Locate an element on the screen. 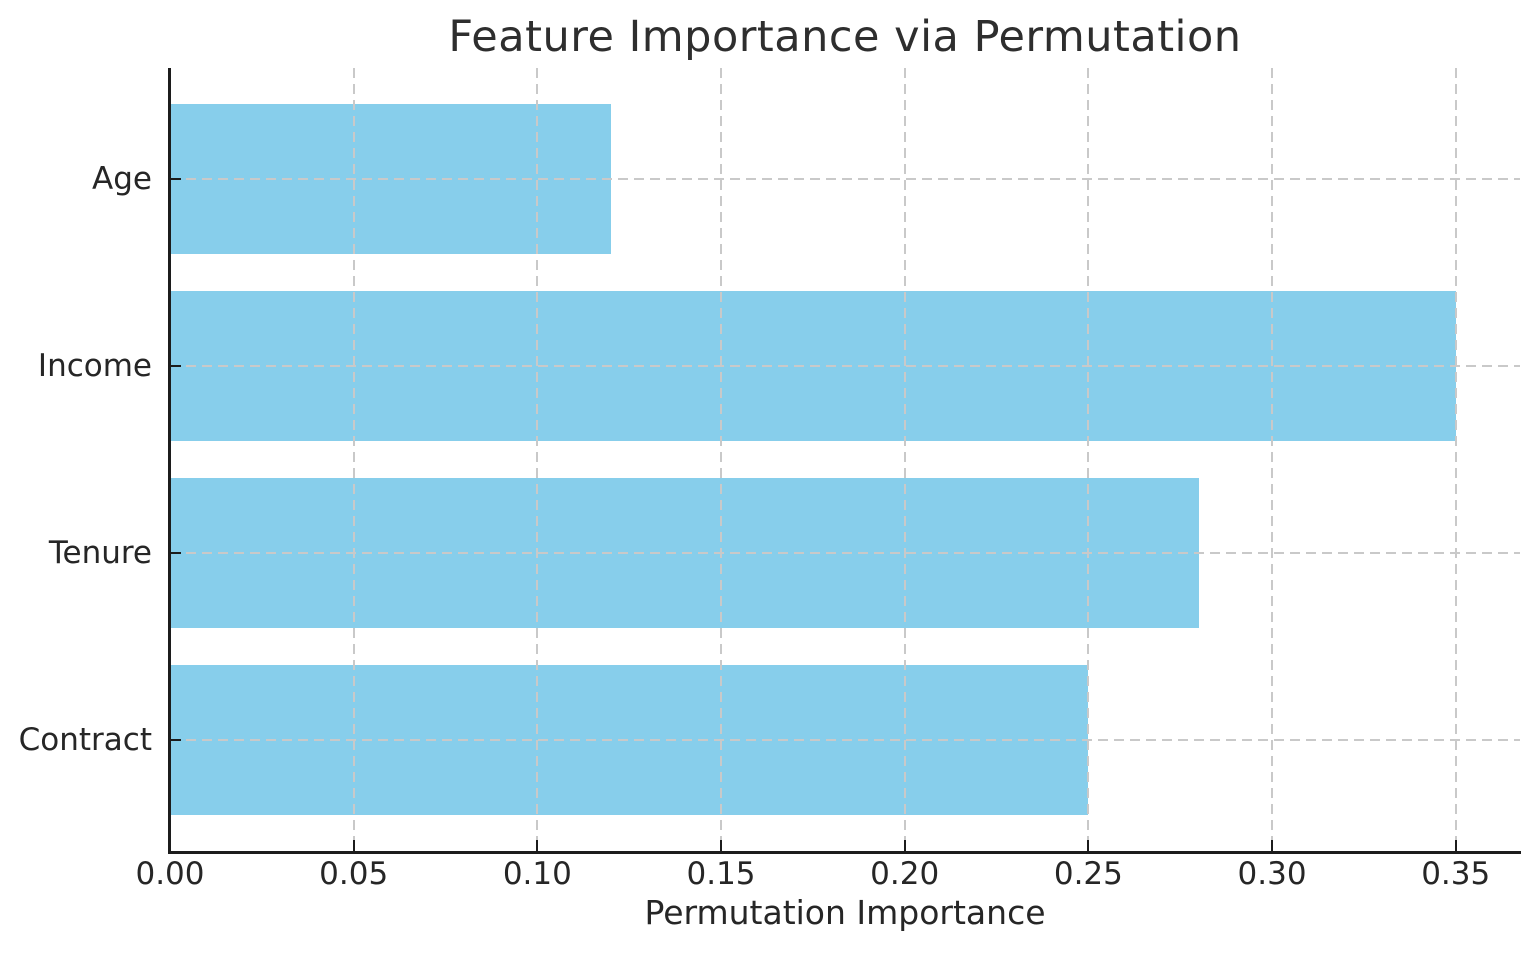 This screenshot has width=1536, height=953. x-tick-label: 0.30 is located at coordinates (1272, 874).